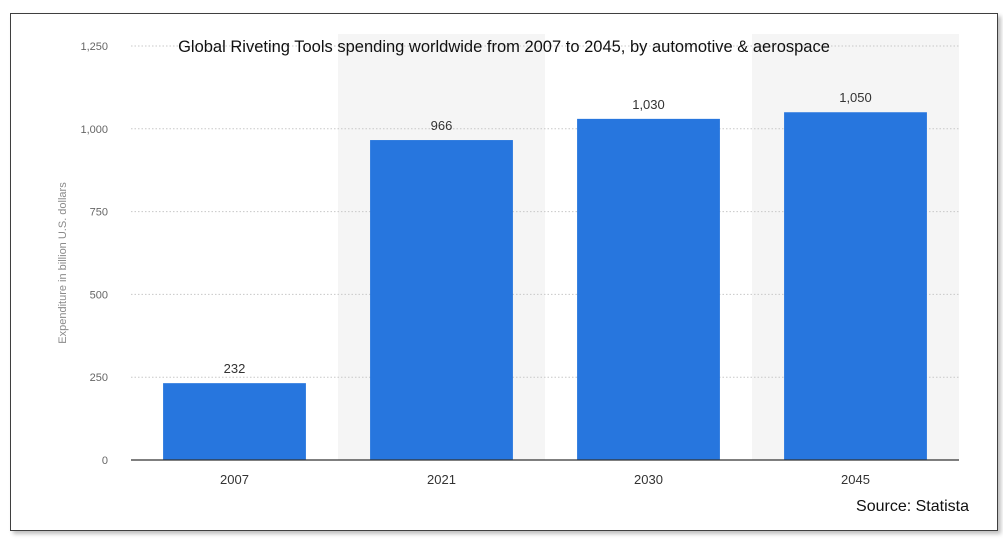 Image resolution: width=1003 pixels, height=541 pixels. Describe the element at coordinates (912, 506) in the screenshot. I see `source-label: Source: Statista` at that location.